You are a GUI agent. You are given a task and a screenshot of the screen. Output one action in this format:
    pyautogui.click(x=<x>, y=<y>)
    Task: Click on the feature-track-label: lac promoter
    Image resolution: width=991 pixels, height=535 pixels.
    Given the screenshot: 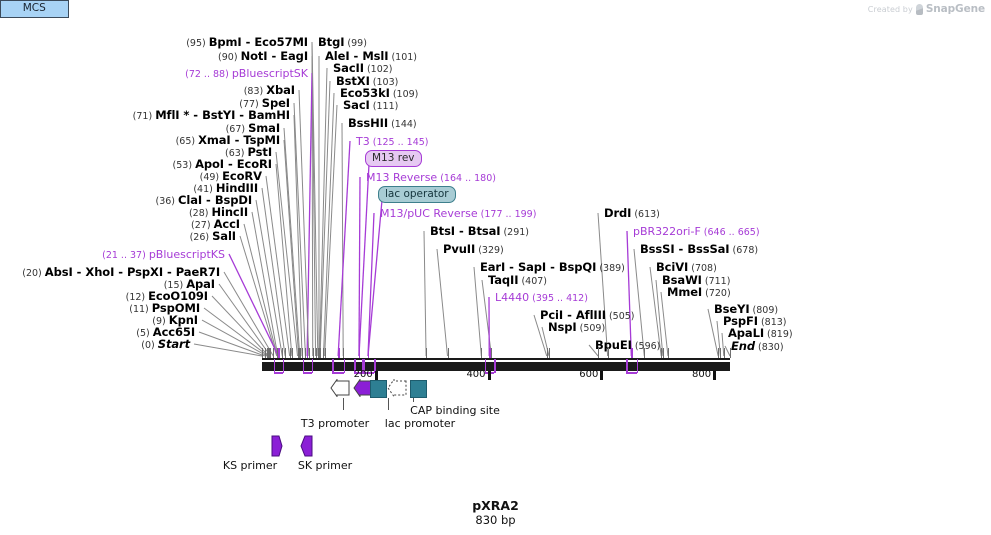 What is the action you would take?
    pyautogui.click(x=420, y=423)
    